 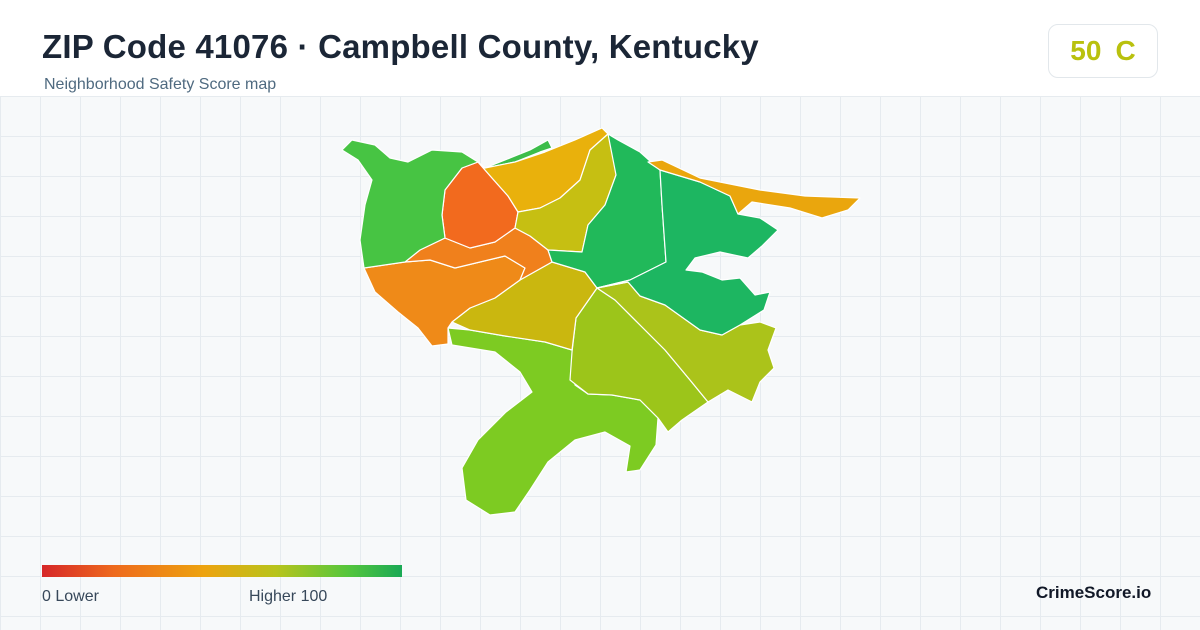 I want to click on zone-northeast-green, so click(x=607, y=211).